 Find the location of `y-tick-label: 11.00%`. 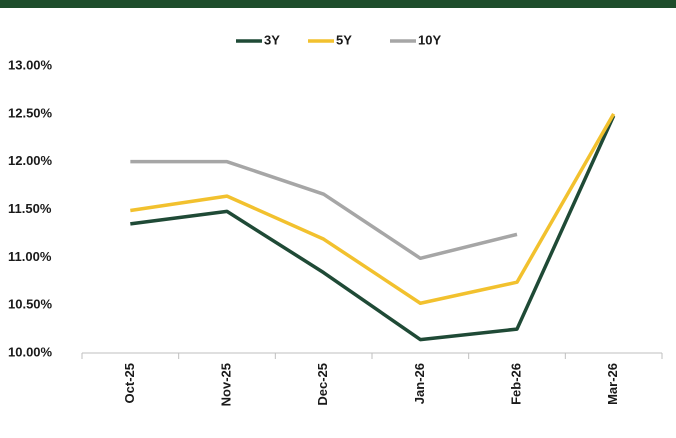

y-tick-label: 11.00% is located at coordinates (30, 256).